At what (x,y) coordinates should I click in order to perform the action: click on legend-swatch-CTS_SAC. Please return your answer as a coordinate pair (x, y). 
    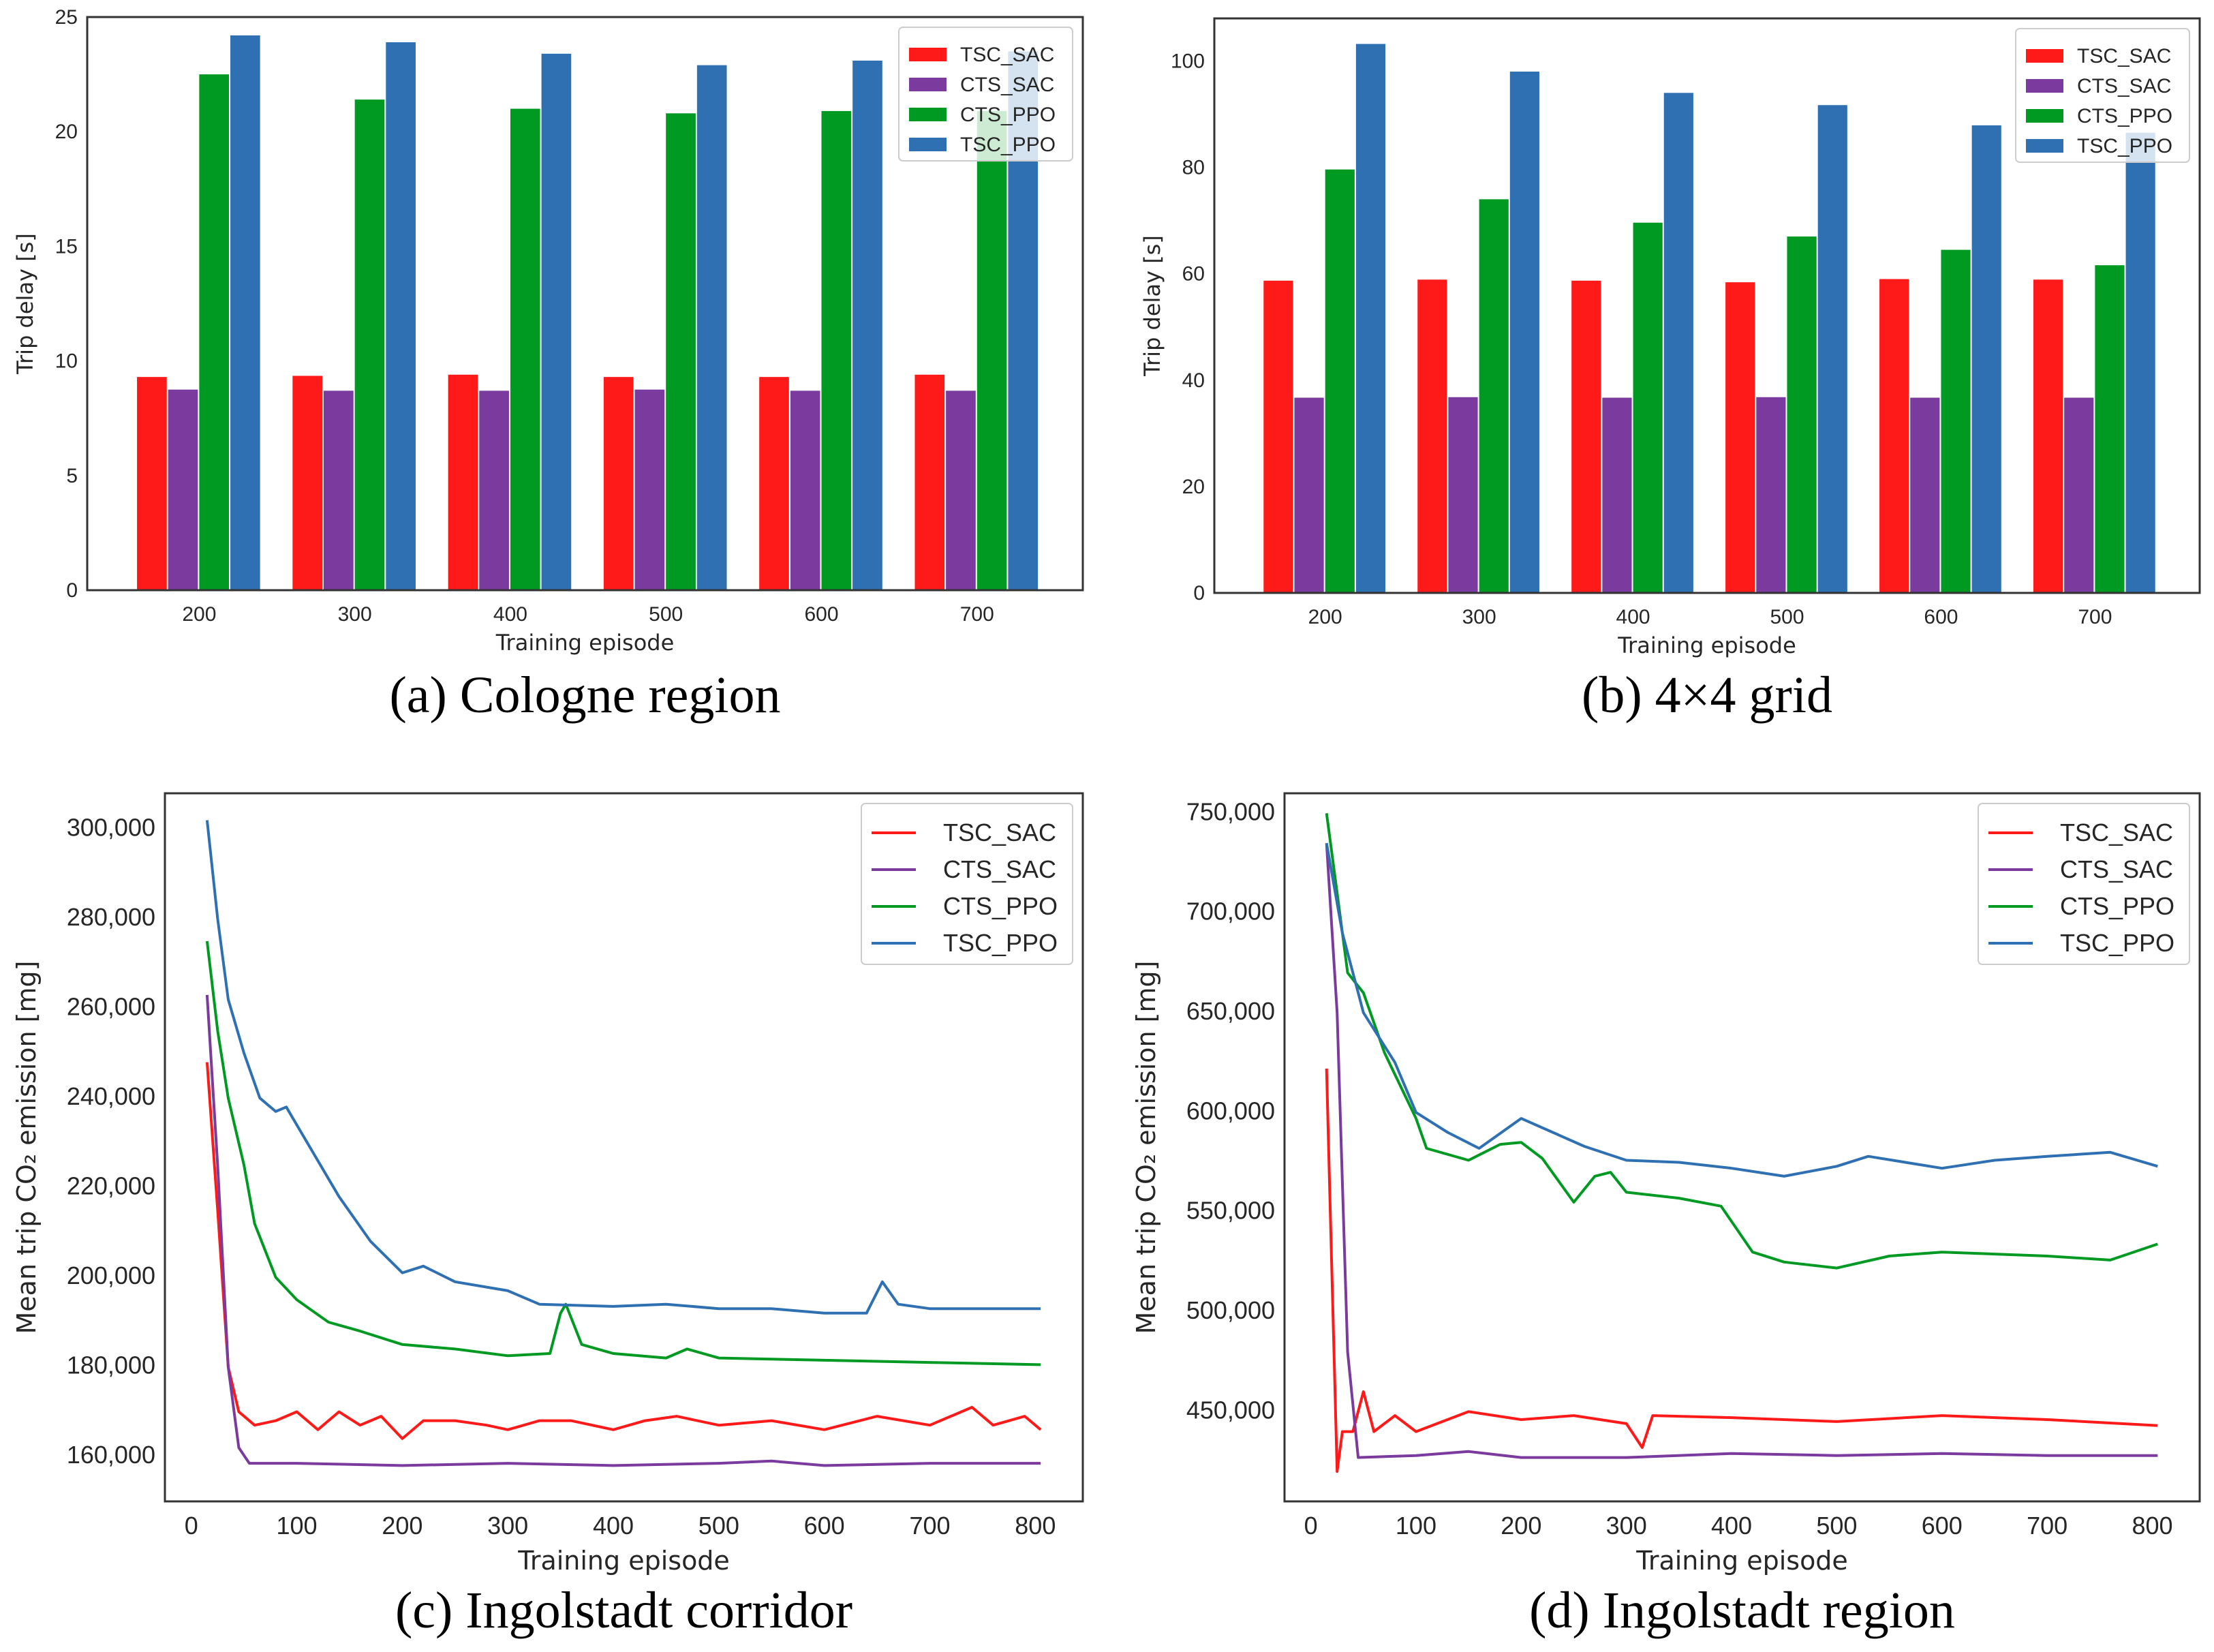
    Looking at the image, I should click on (2045, 86).